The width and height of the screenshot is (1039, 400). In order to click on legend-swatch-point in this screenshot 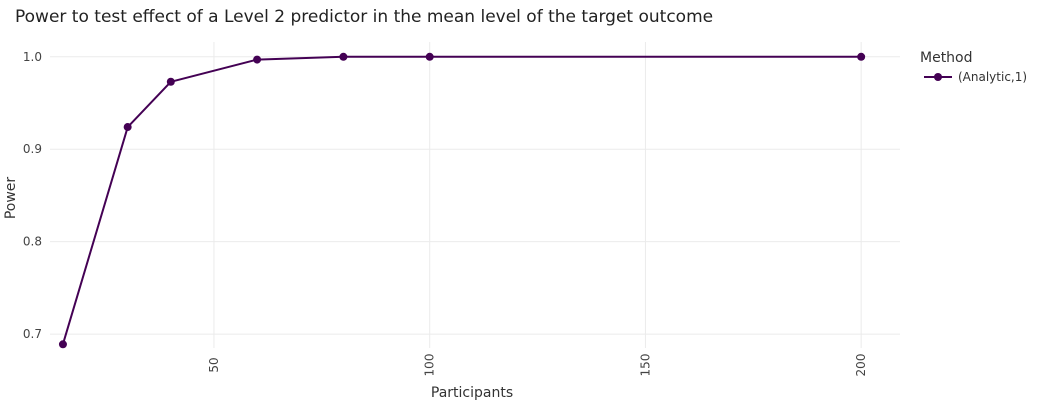, I will do `click(938, 77)`.